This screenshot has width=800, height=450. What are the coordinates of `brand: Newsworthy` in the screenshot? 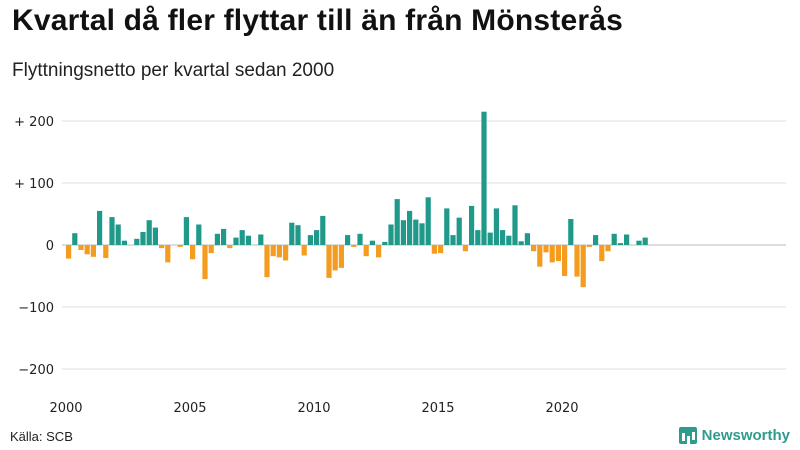 It's located at (734, 435).